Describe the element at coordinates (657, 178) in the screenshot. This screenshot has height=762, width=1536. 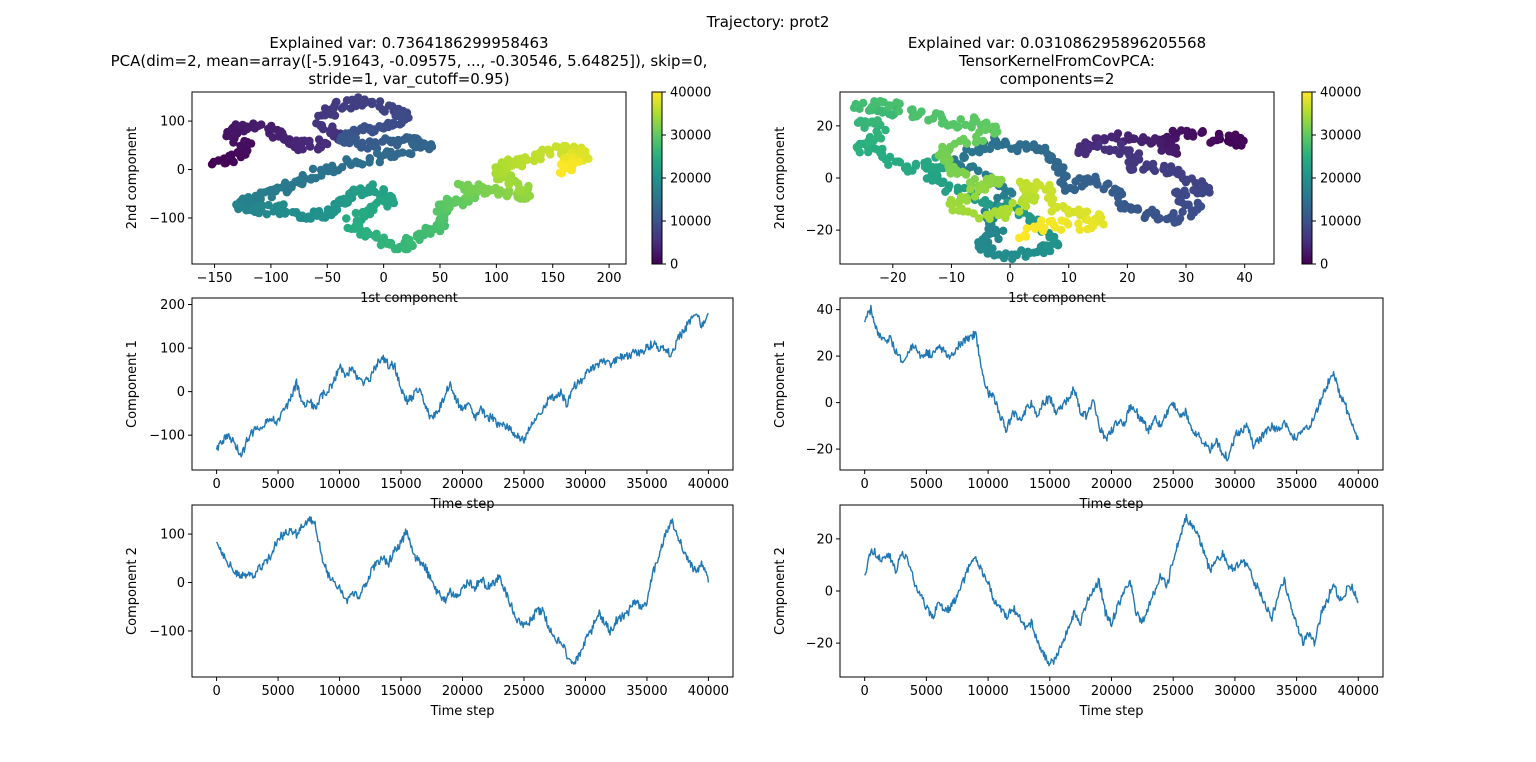
I see `colorbar-gradient` at that location.